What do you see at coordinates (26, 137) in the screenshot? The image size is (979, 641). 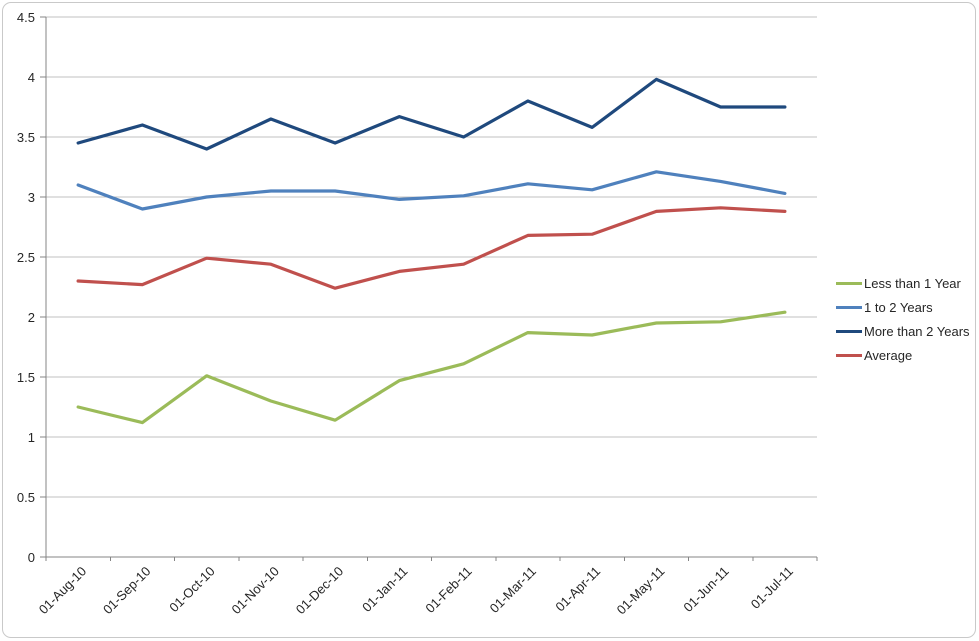 I see `y-axis-label: 3.5` at bounding box center [26, 137].